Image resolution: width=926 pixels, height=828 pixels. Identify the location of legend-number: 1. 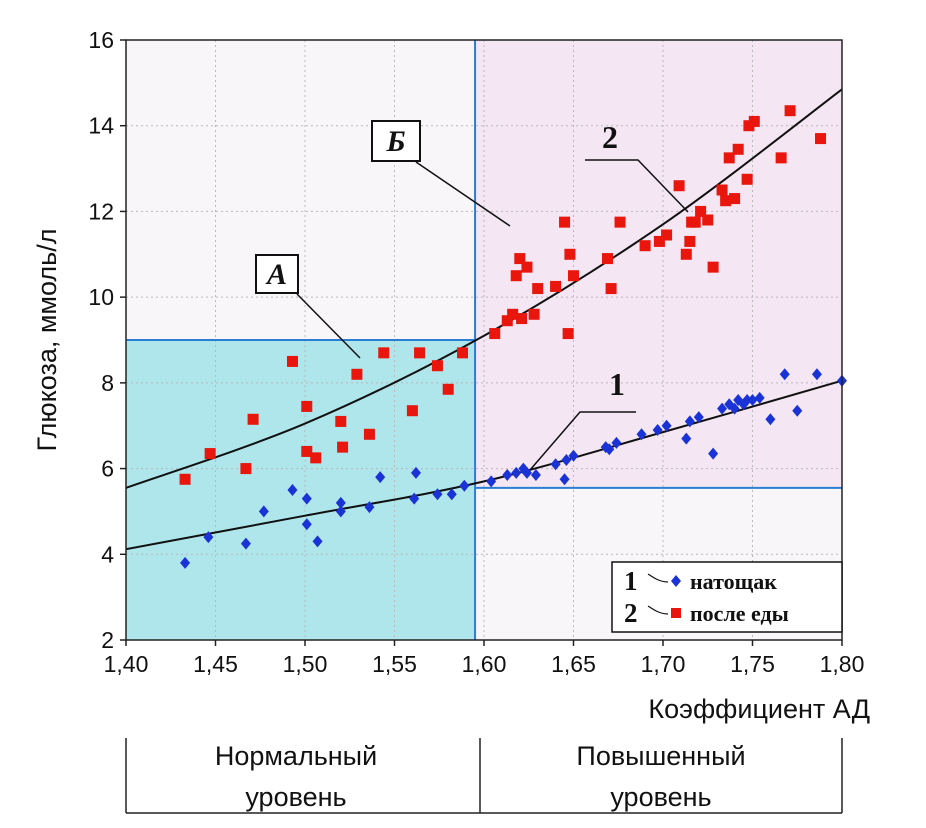
(631, 581).